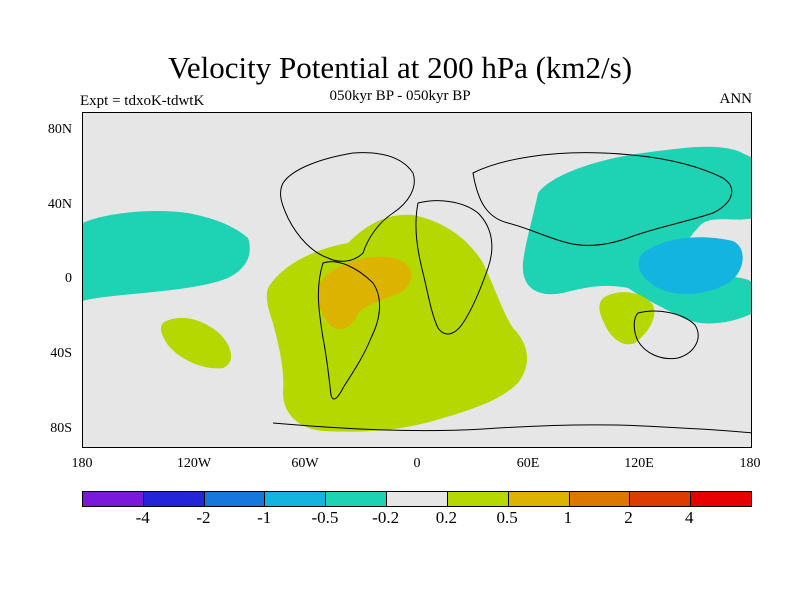 This screenshot has width=800, height=600. I want to click on x-tick-label: 60W, so click(305, 463).